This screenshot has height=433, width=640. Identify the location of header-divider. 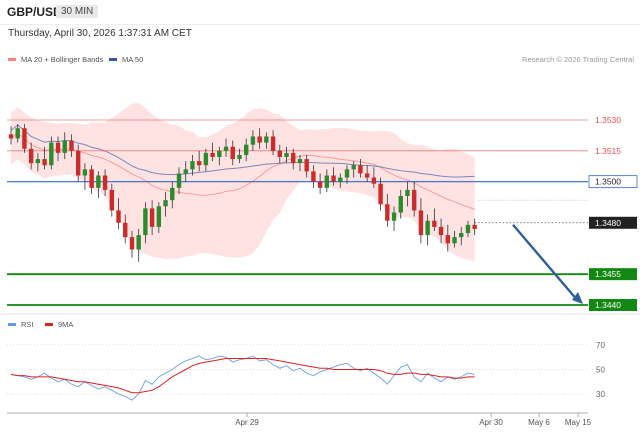
(320, 24).